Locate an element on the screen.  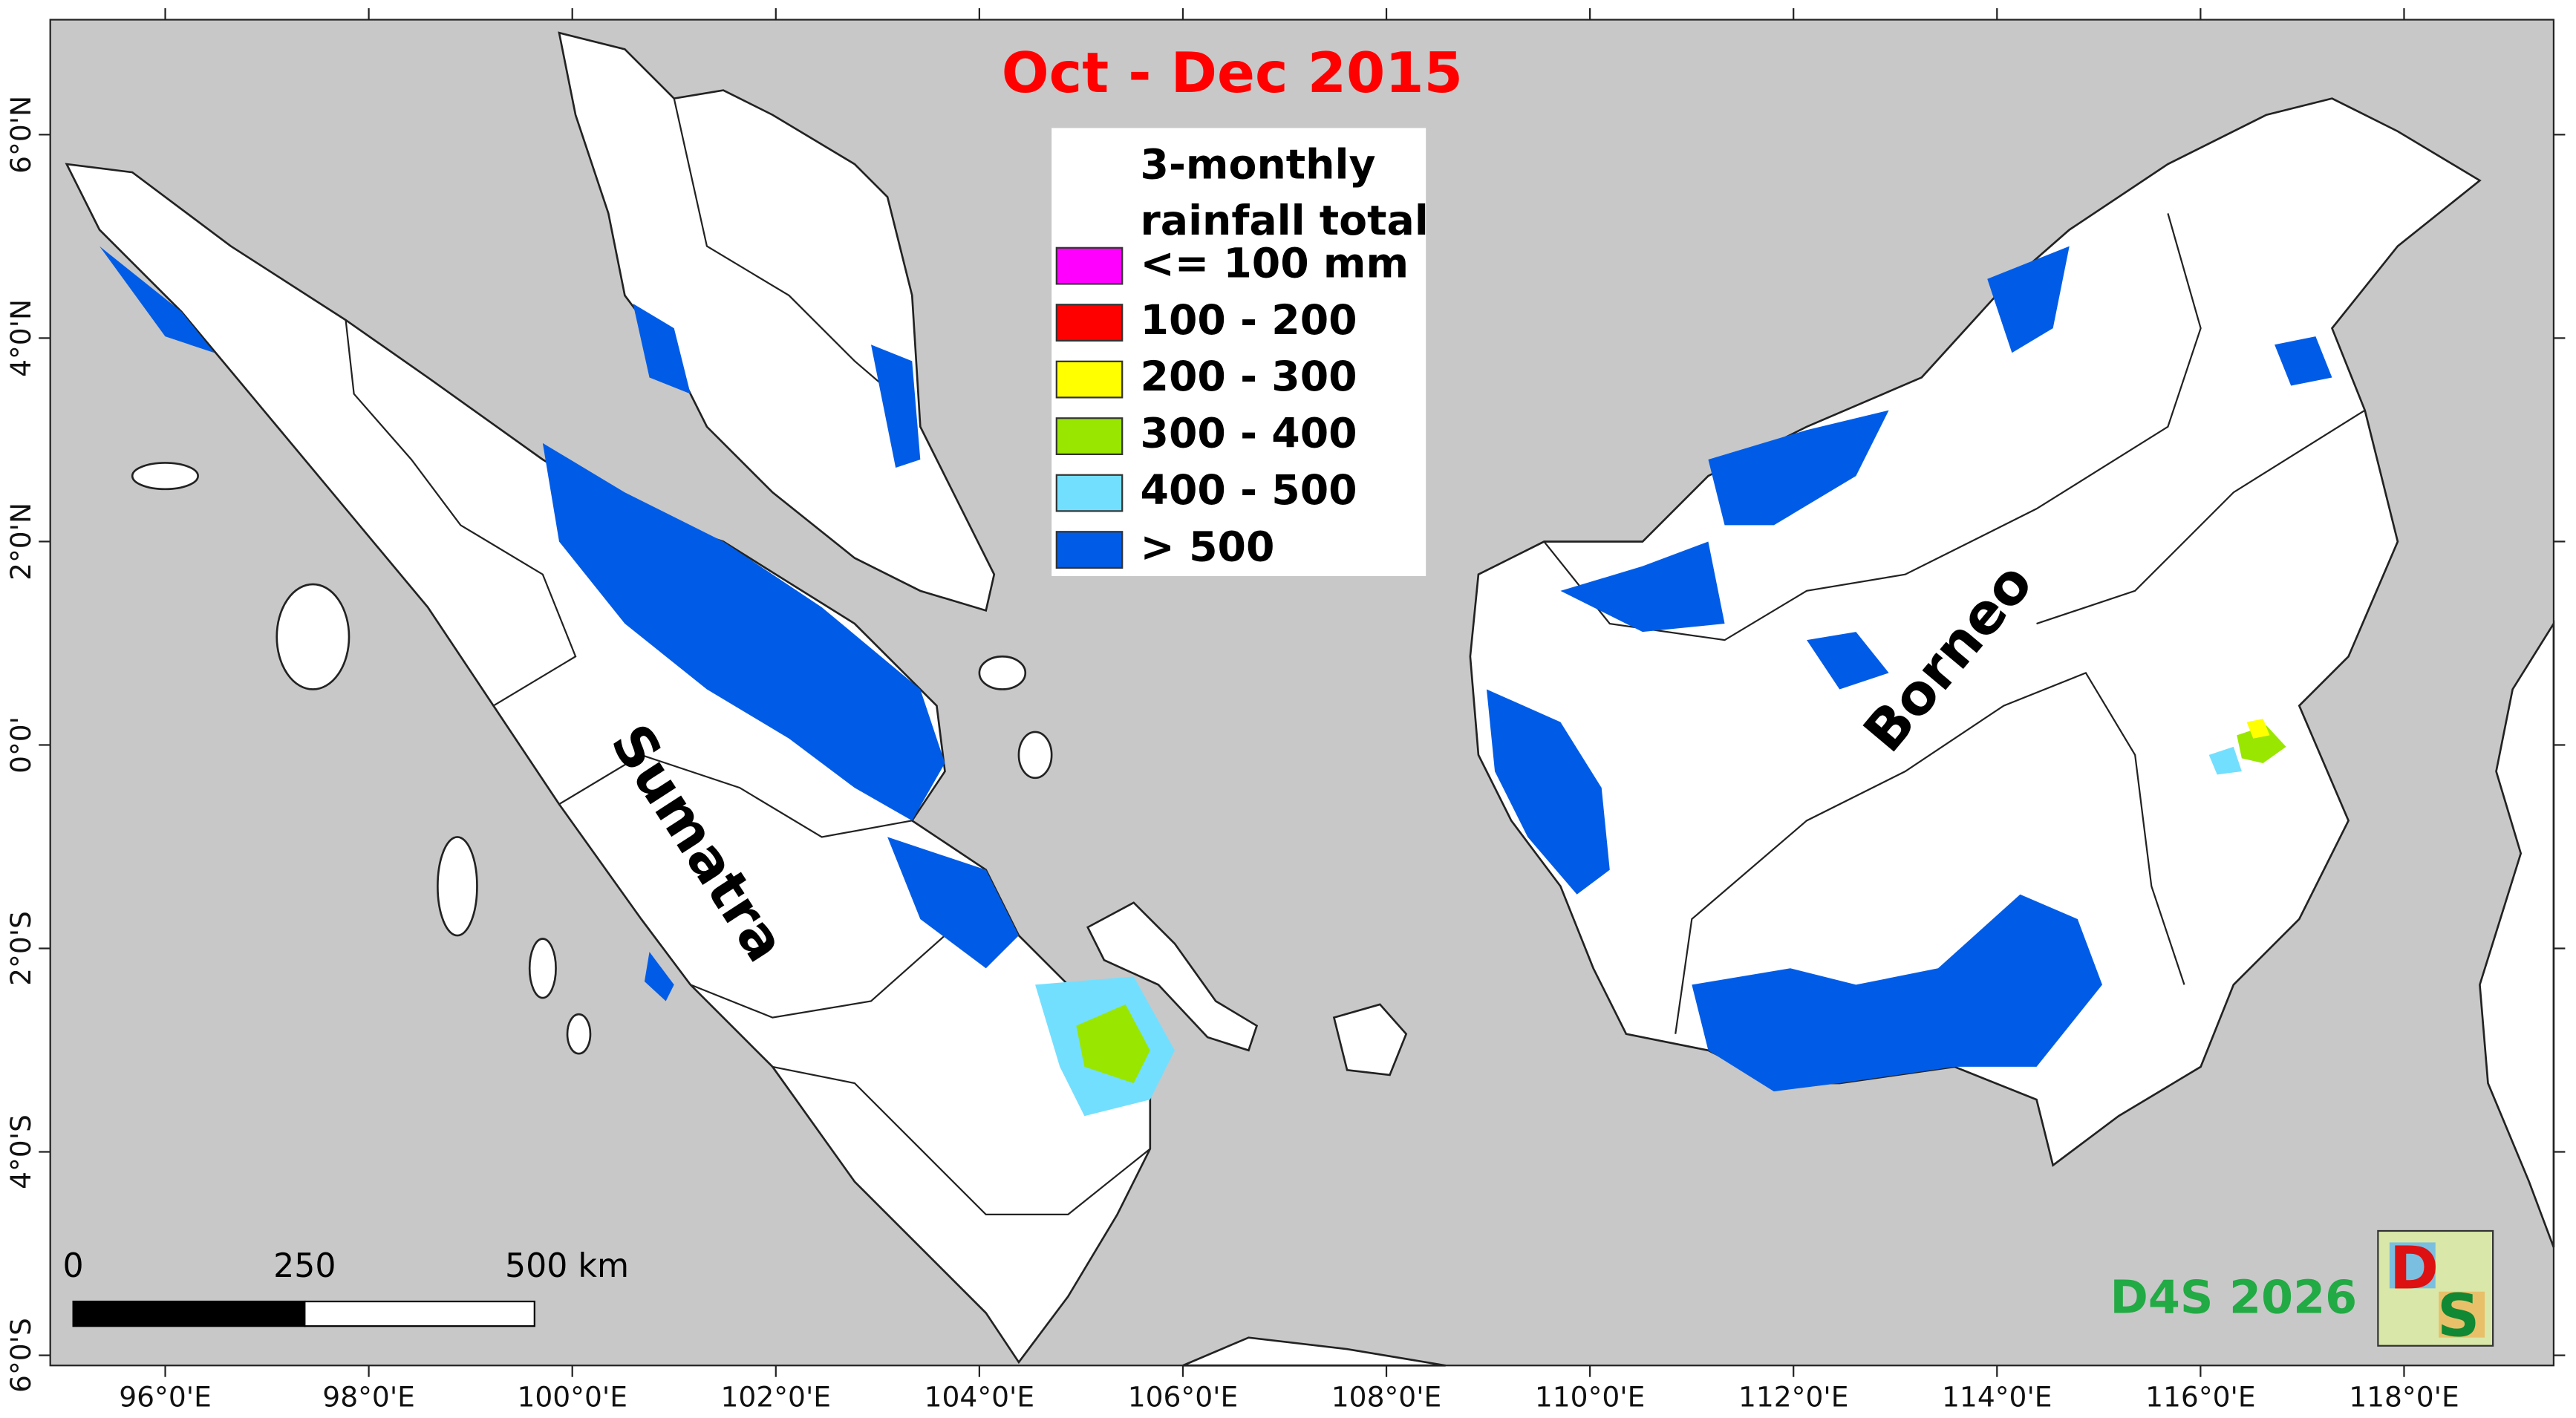
x-tick-label: 102°0'E is located at coordinates (776, 1397).